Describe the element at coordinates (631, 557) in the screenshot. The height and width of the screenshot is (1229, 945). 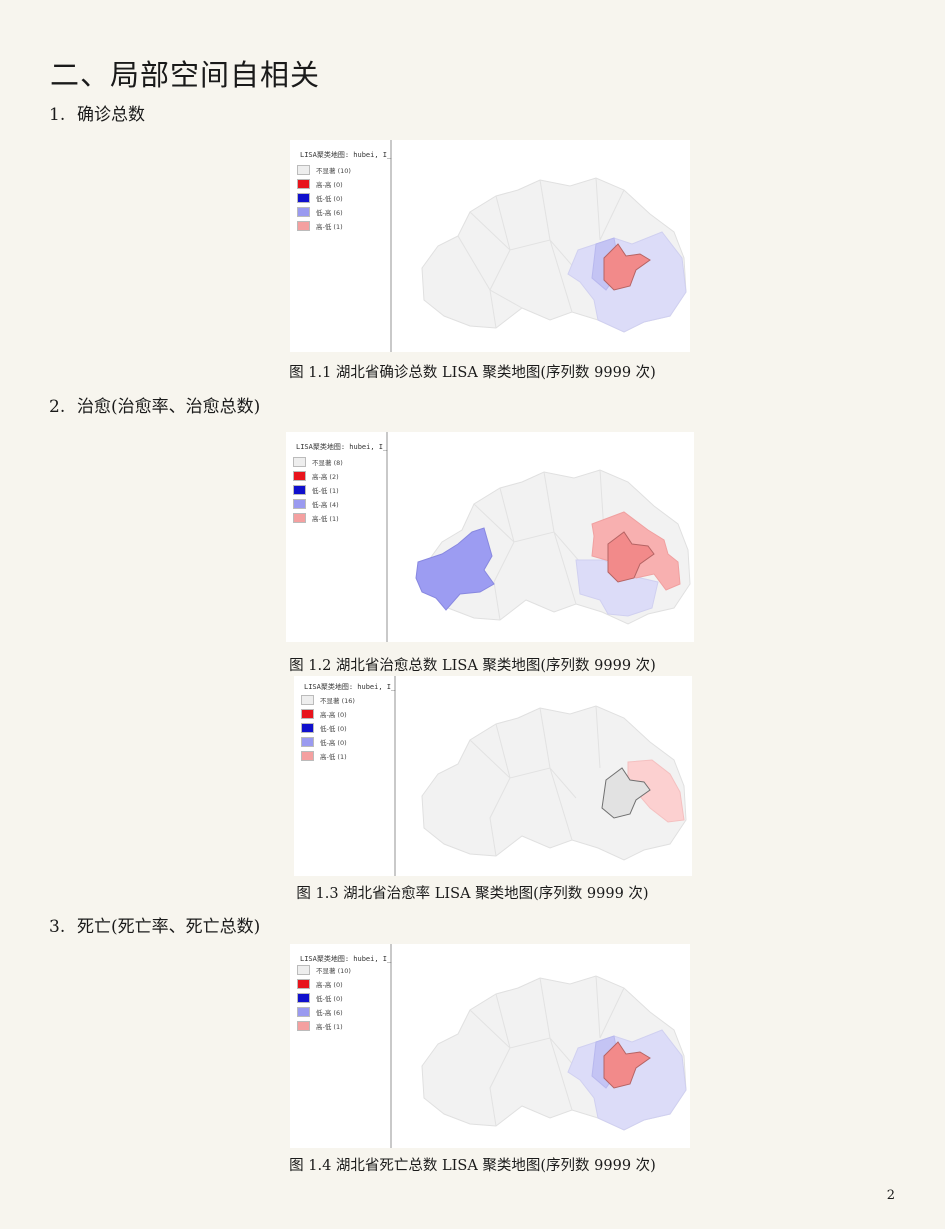
I see `map-region-high-high` at that location.